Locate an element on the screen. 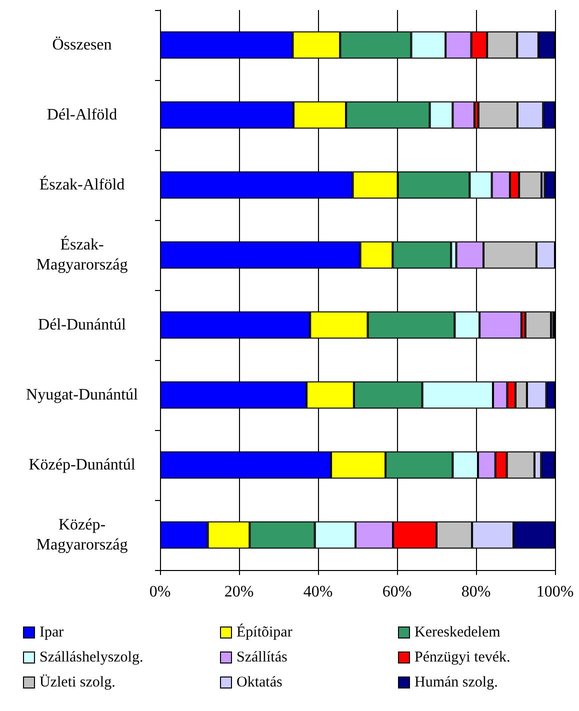  y-tick-label: Észak-Alföld is located at coordinates (82, 185).